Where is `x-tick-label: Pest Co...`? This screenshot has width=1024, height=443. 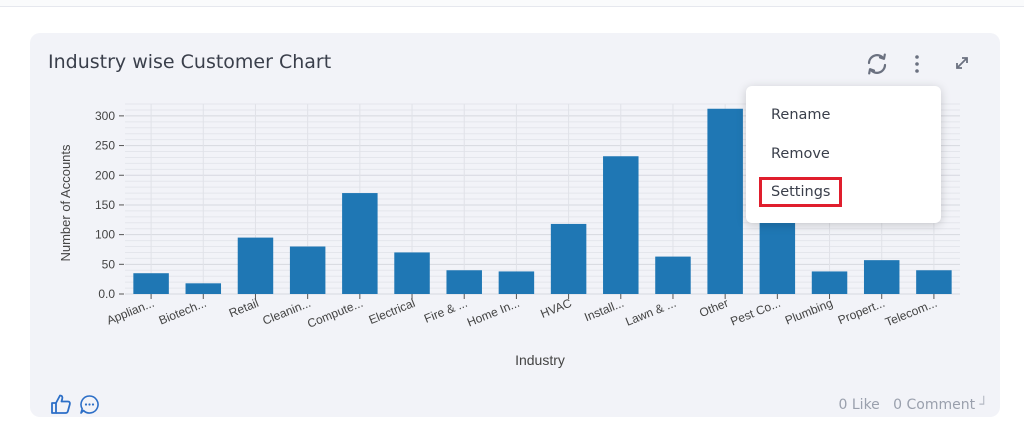 x-tick-label: Pest Co... is located at coordinates (755, 312).